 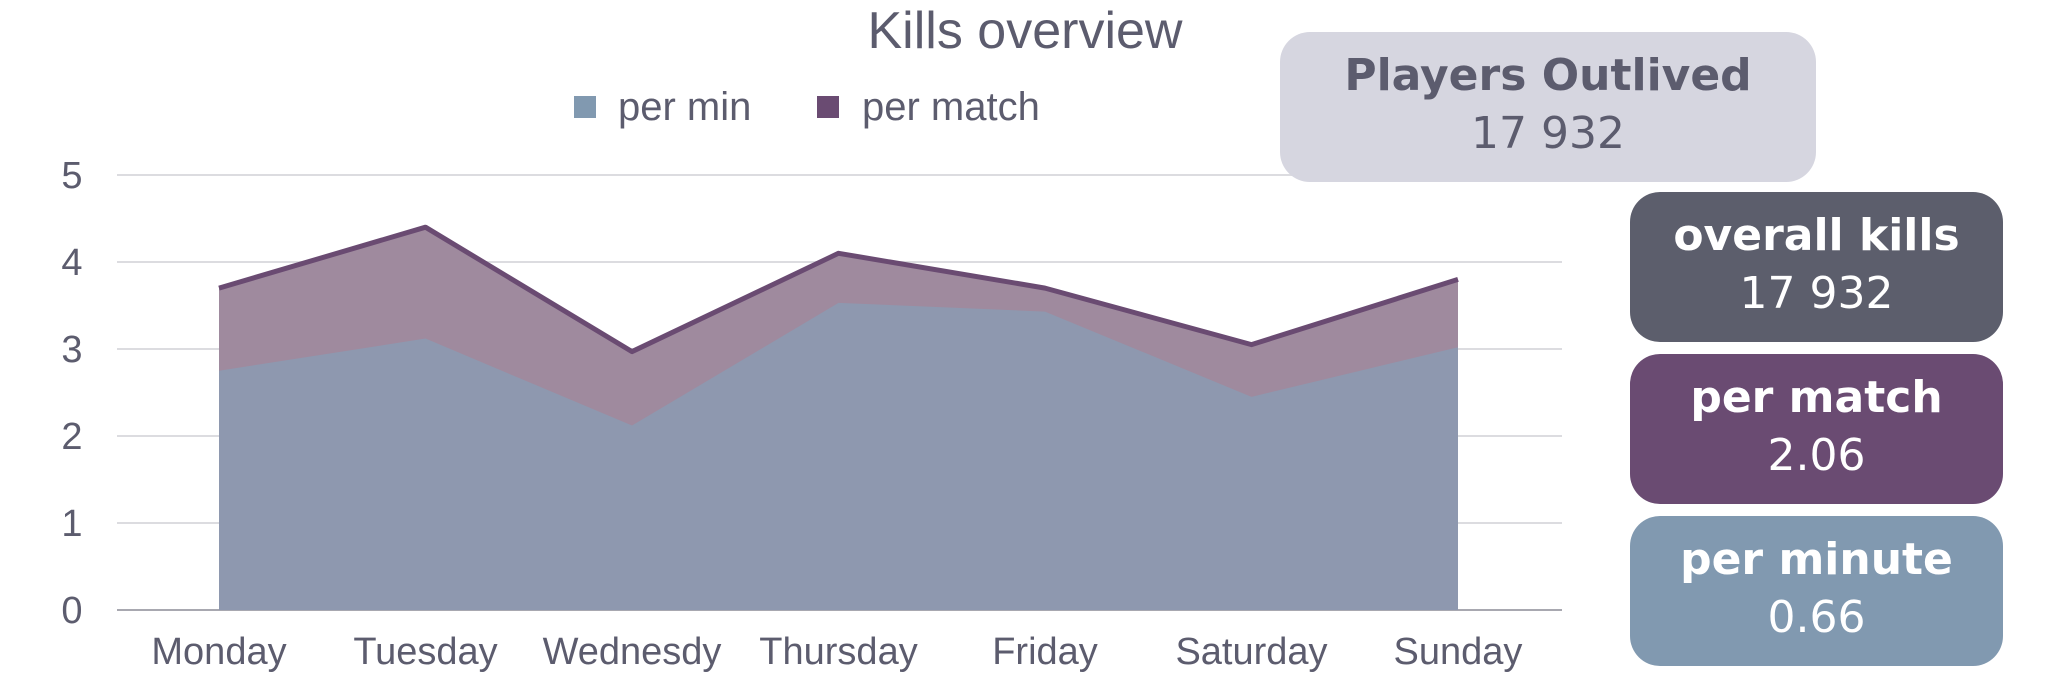 I want to click on legend-label-per-min: per min, so click(x=684, y=107).